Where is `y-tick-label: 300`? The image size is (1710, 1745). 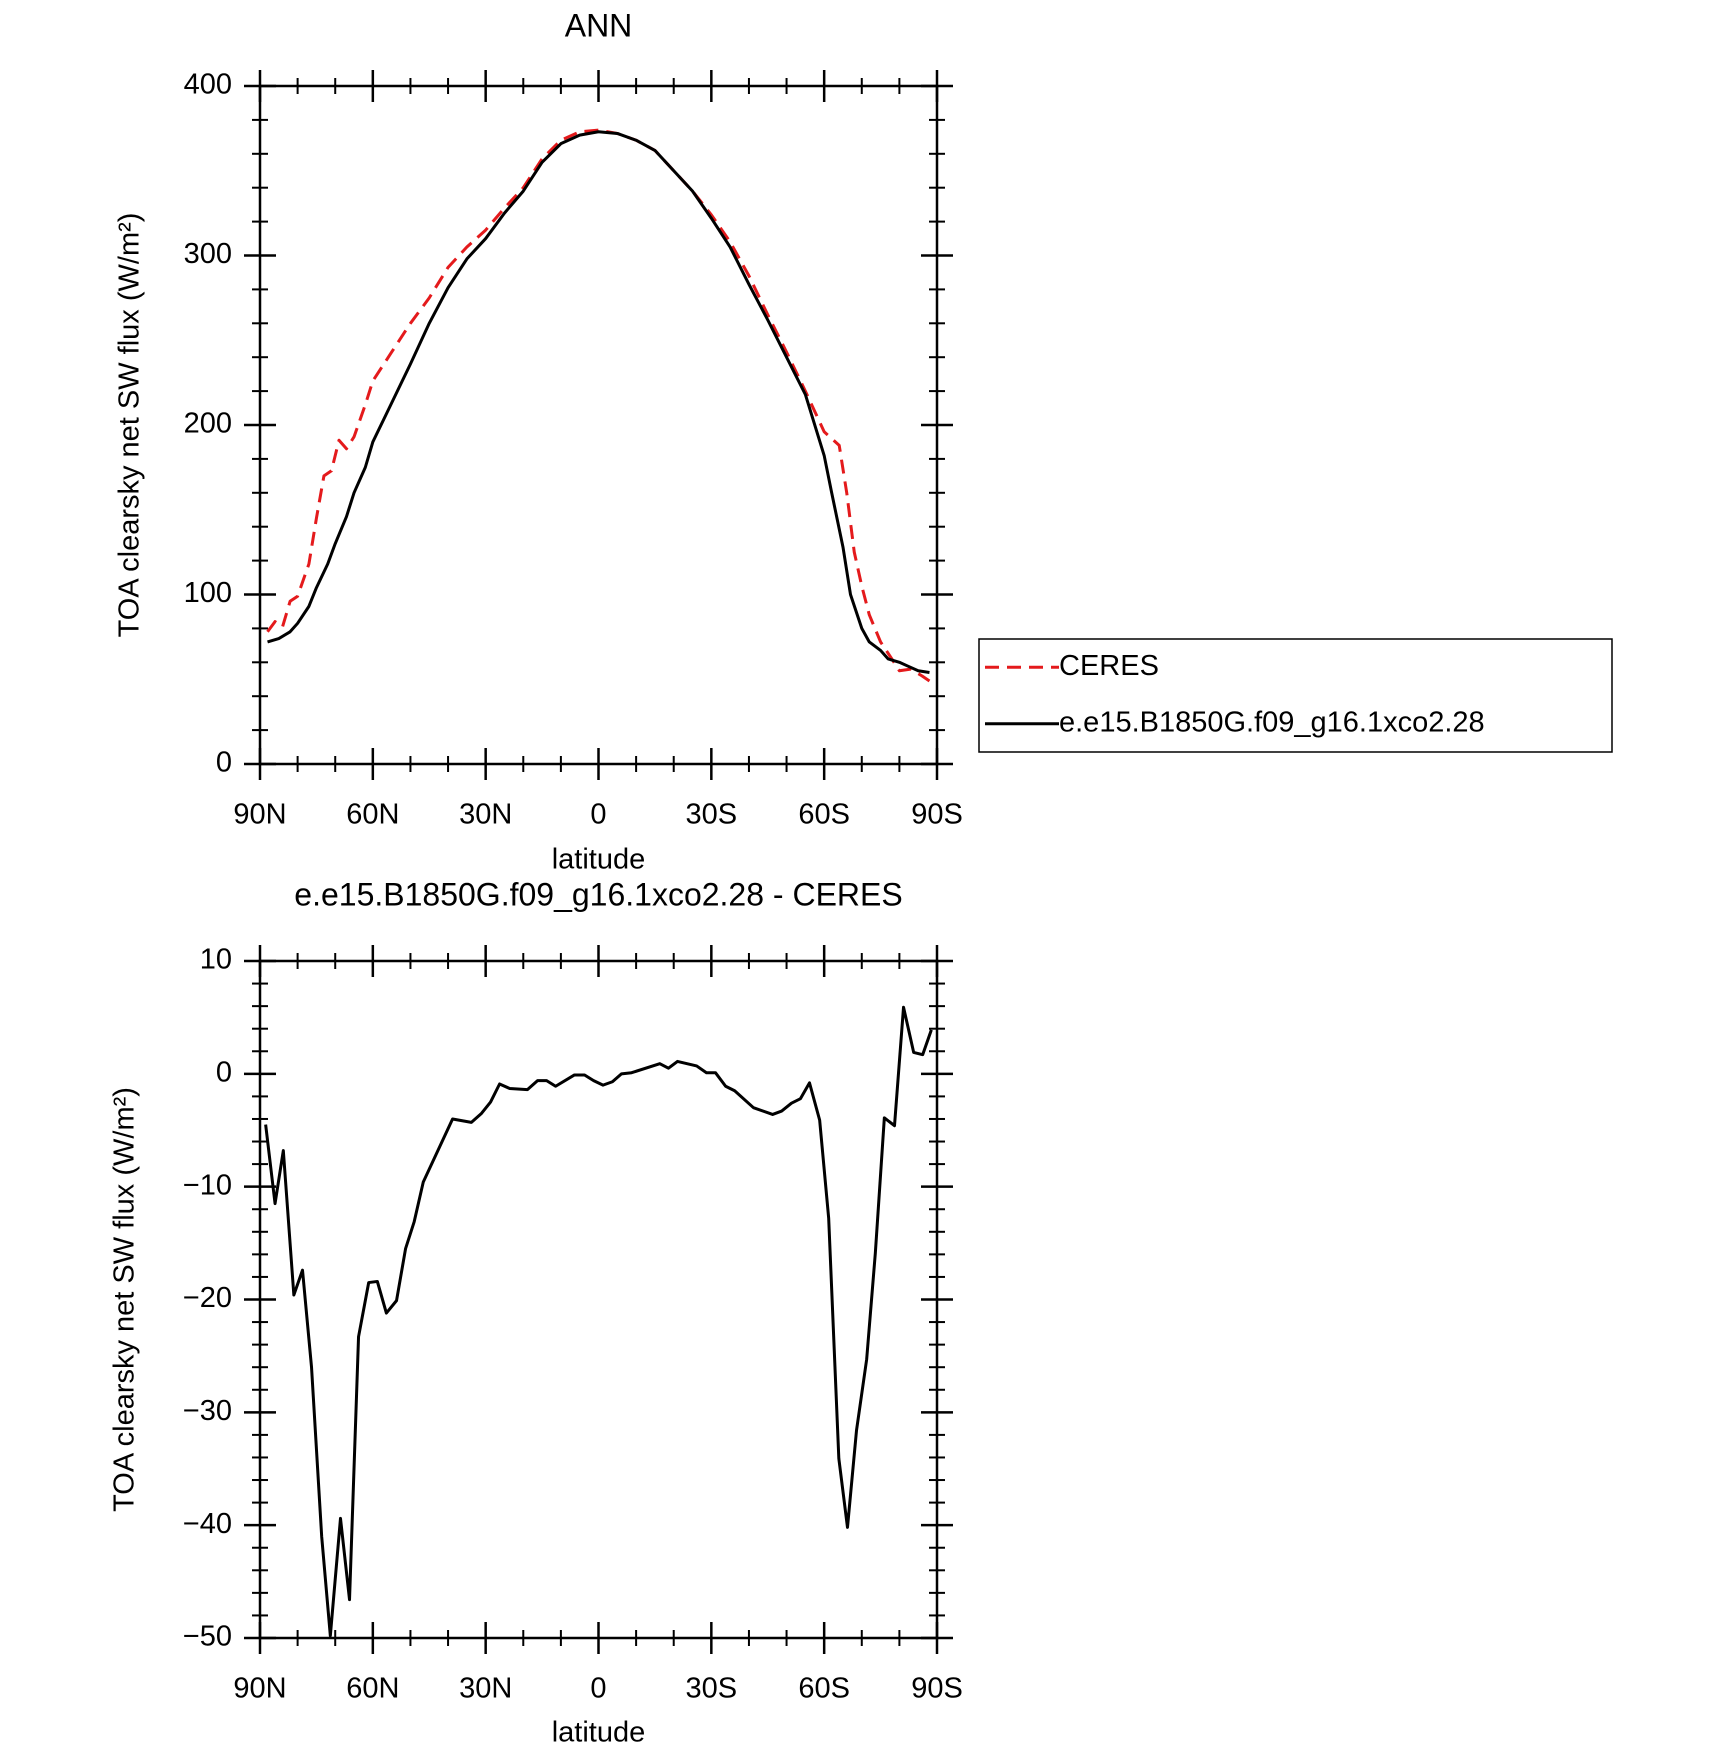
y-tick-label: 300 is located at coordinates (208, 254).